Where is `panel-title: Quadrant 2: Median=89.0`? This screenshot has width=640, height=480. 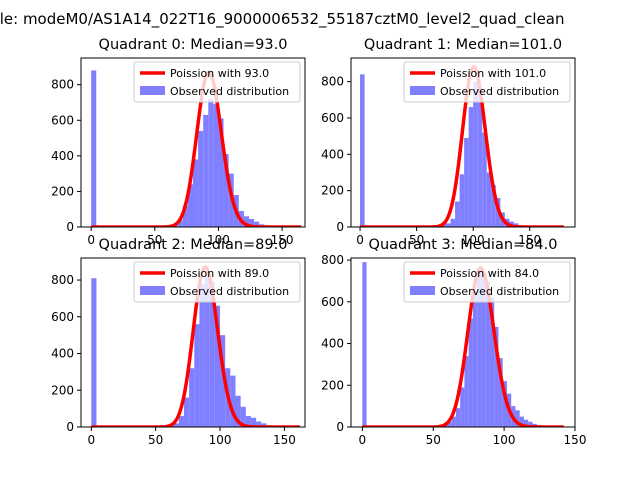 panel-title: Quadrant 2: Median=89.0 is located at coordinates (193, 245).